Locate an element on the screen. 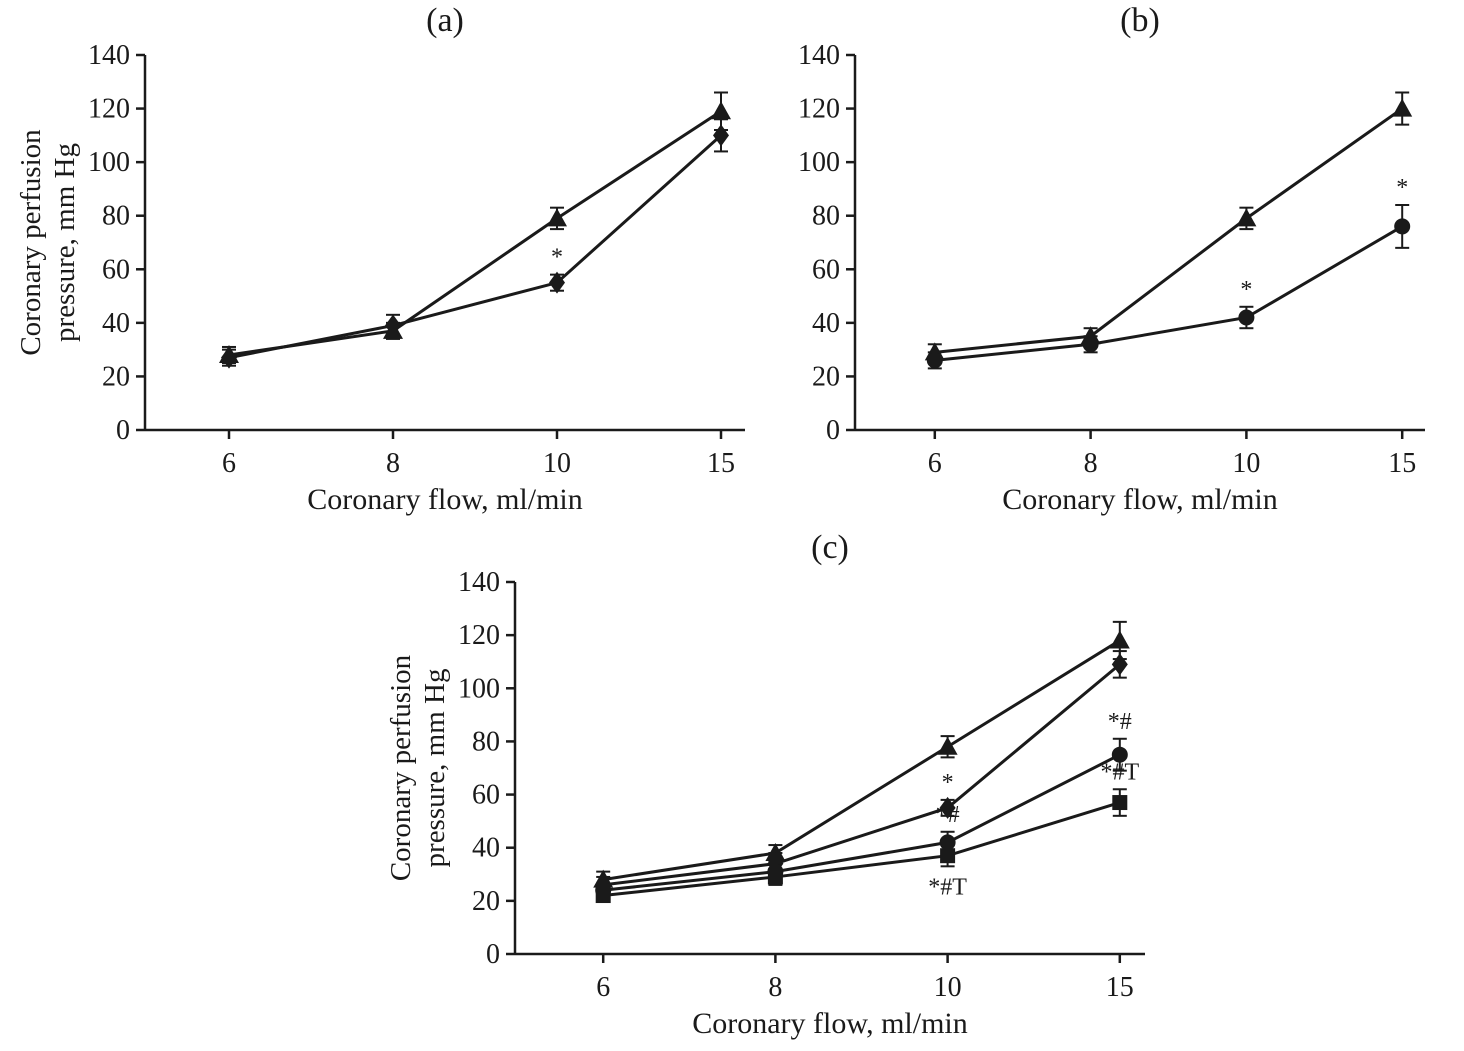  group-square-line is located at coordinates (862, 849).